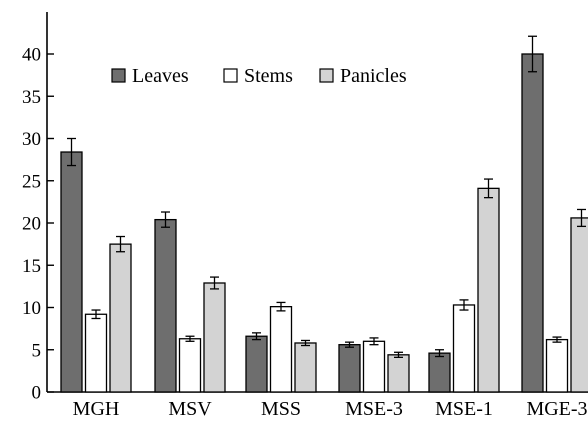  I want to click on legend-item-stems: Stems, so click(258, 76).